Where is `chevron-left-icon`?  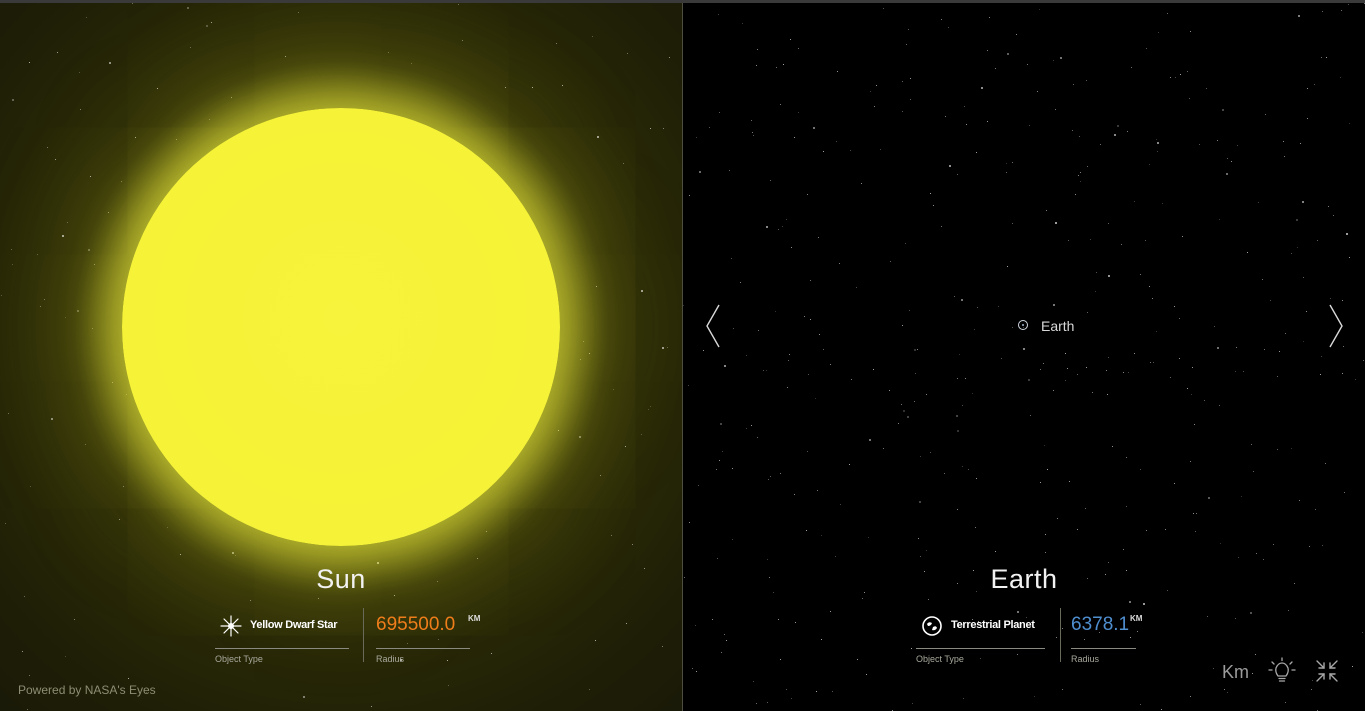
chevron-left-icon is located at coordinates (713, 326).